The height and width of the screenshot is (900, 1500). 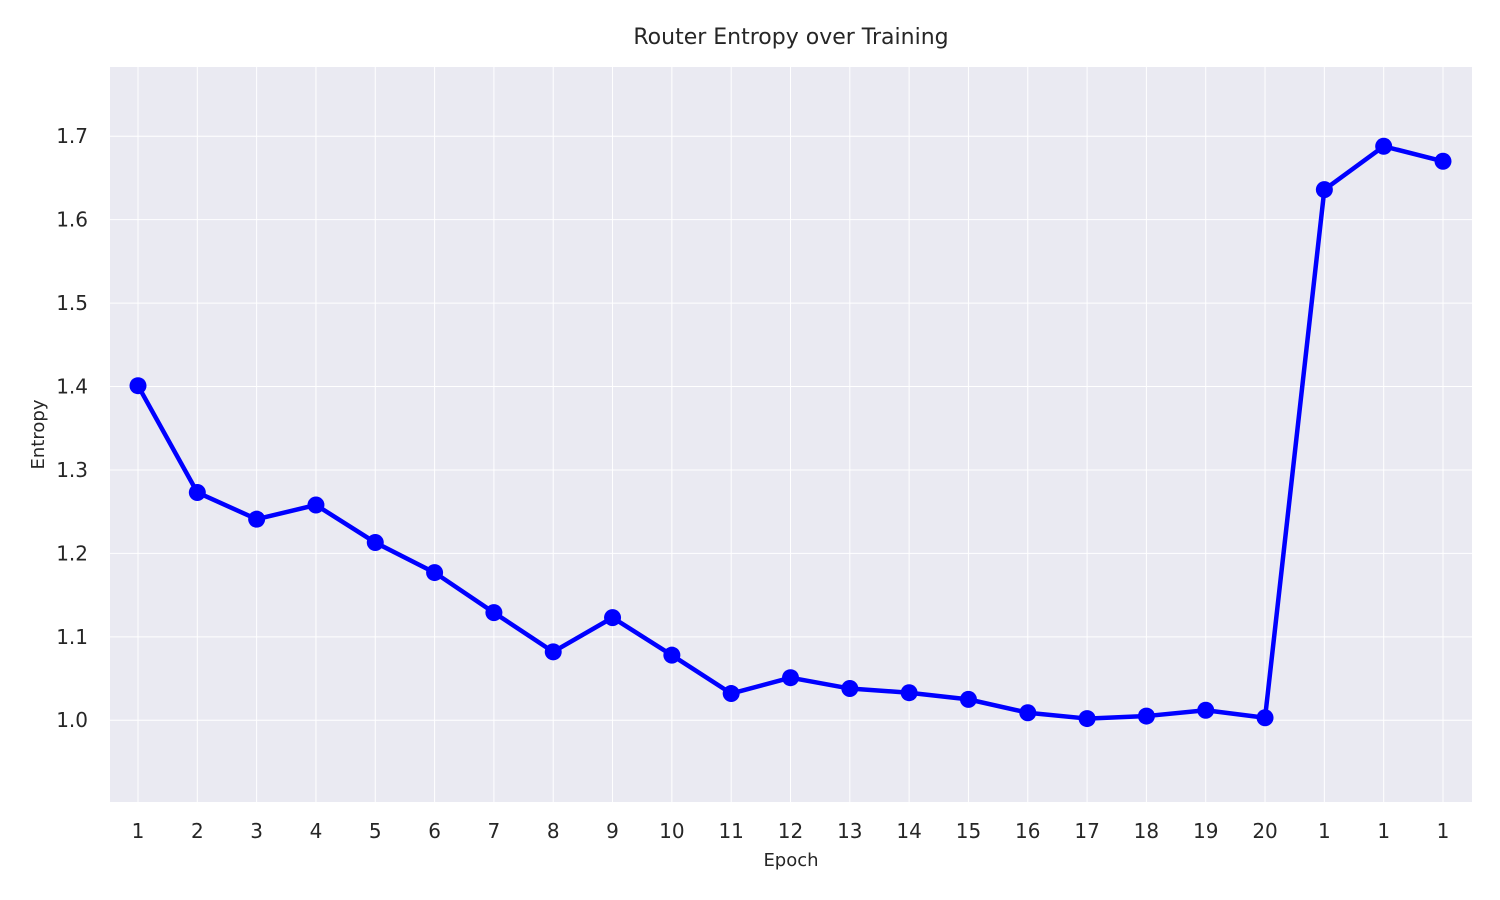 I want to click on x-tick-label: 12, so click(x=790, y=831).